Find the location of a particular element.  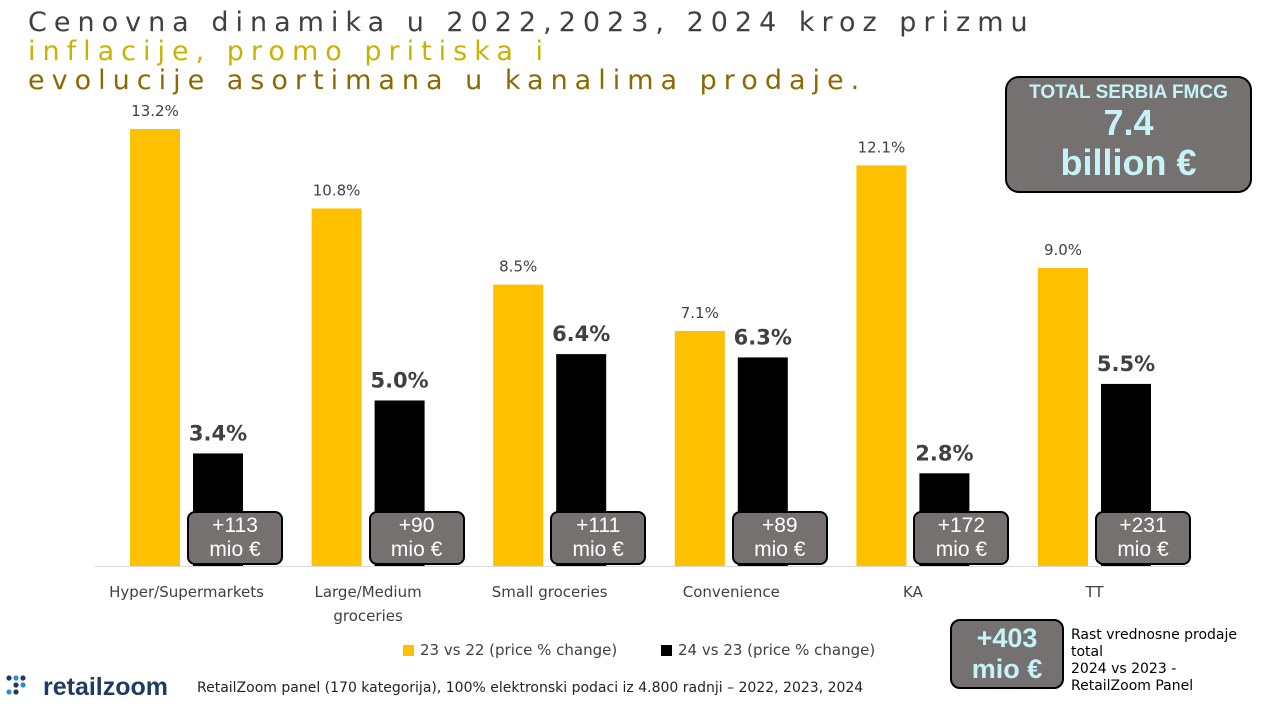

legend-label-series-1: 23 vs 22 (price % change) is located at coordinates (519, 650).